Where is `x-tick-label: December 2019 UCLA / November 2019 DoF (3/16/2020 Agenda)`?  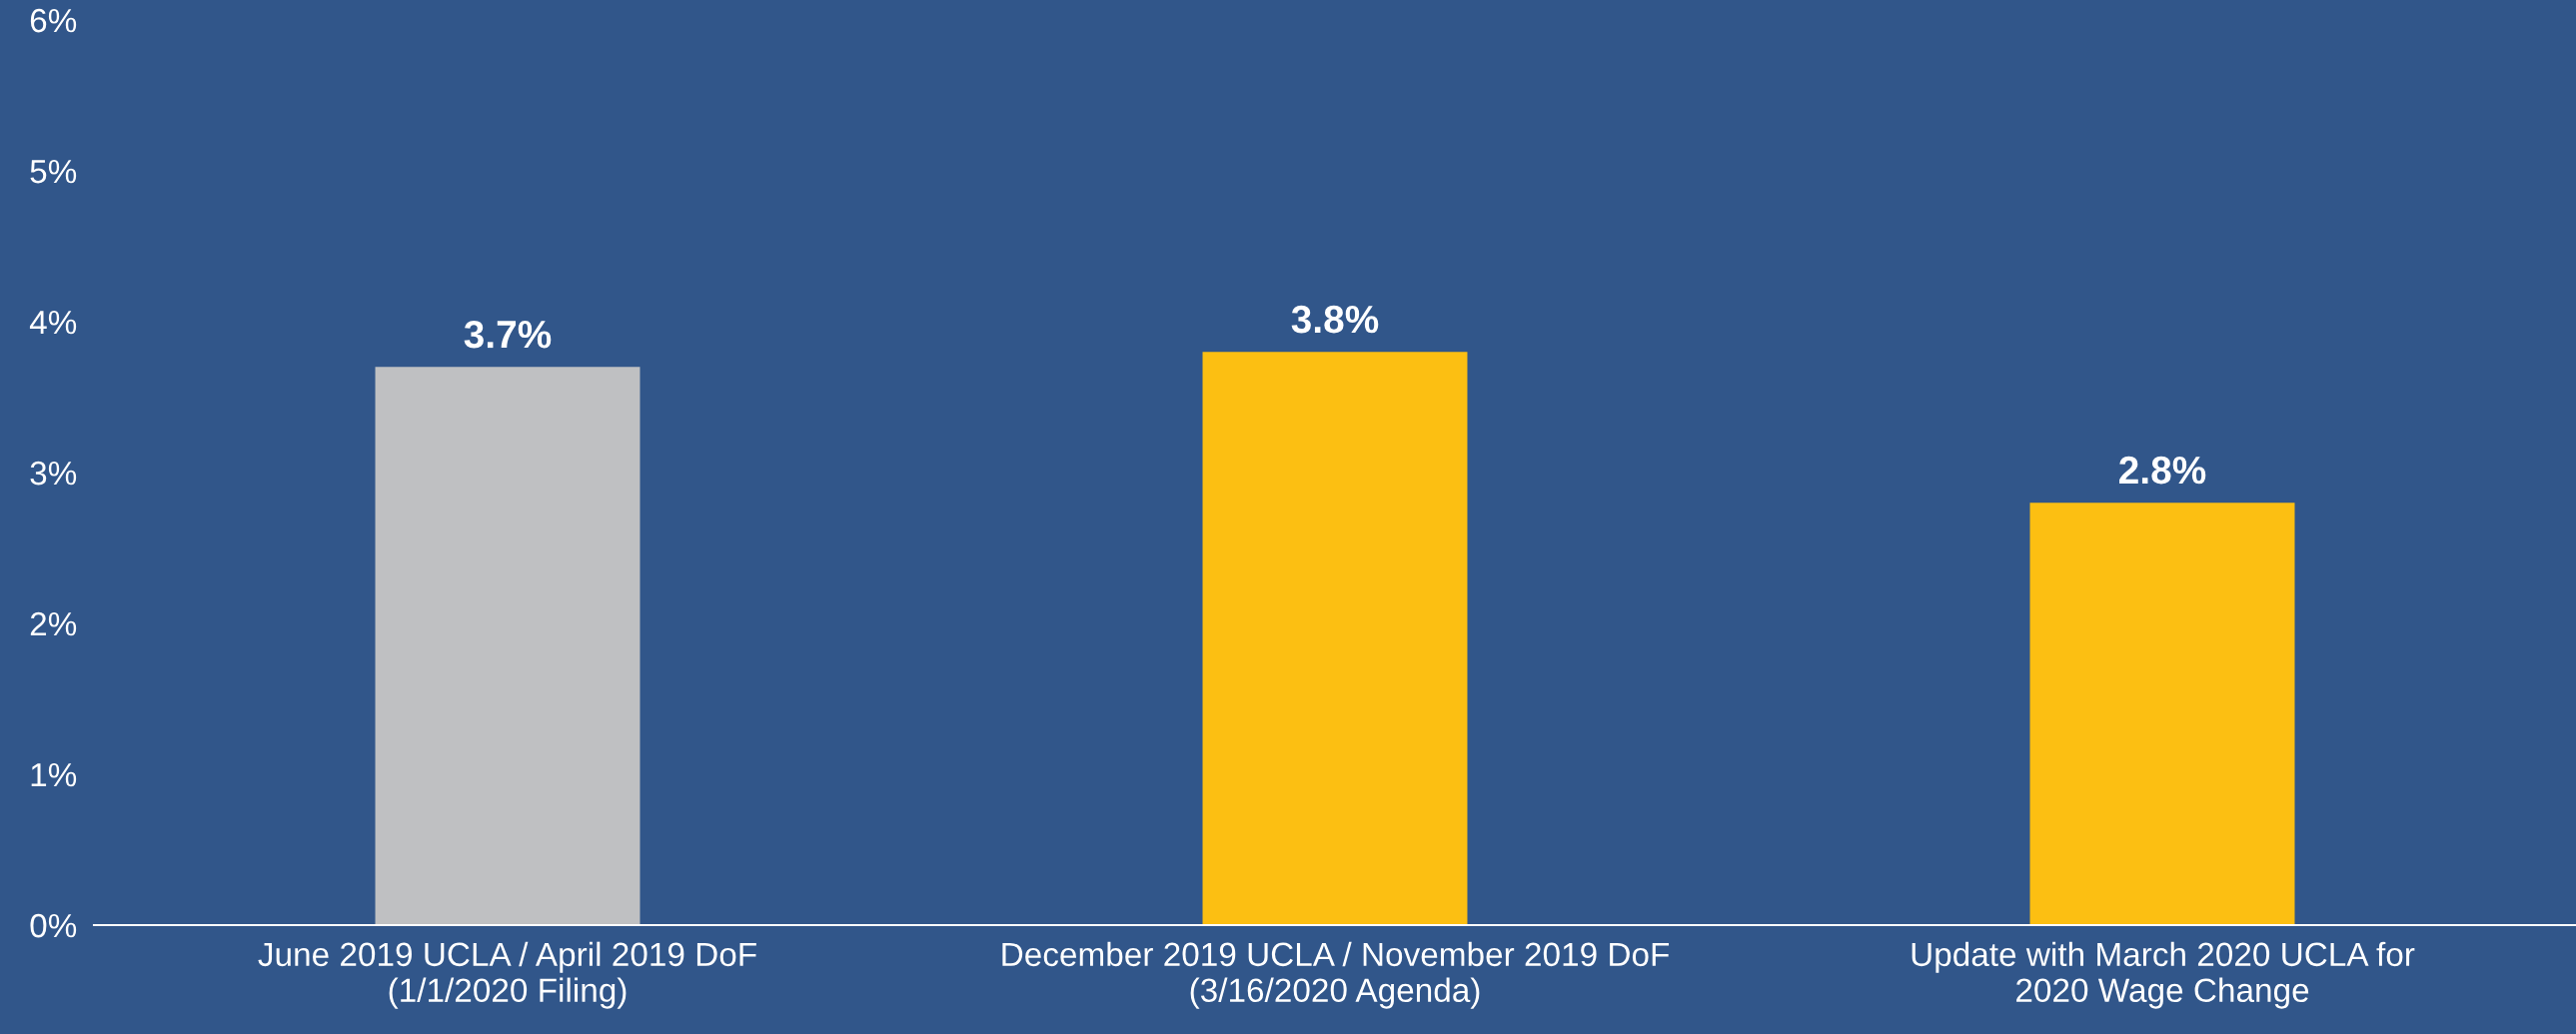
x-tick-label: December 2019 UCLA / November 2019 DoF (3/16/2020 Agenda) is located at coordinates (1336, 975).